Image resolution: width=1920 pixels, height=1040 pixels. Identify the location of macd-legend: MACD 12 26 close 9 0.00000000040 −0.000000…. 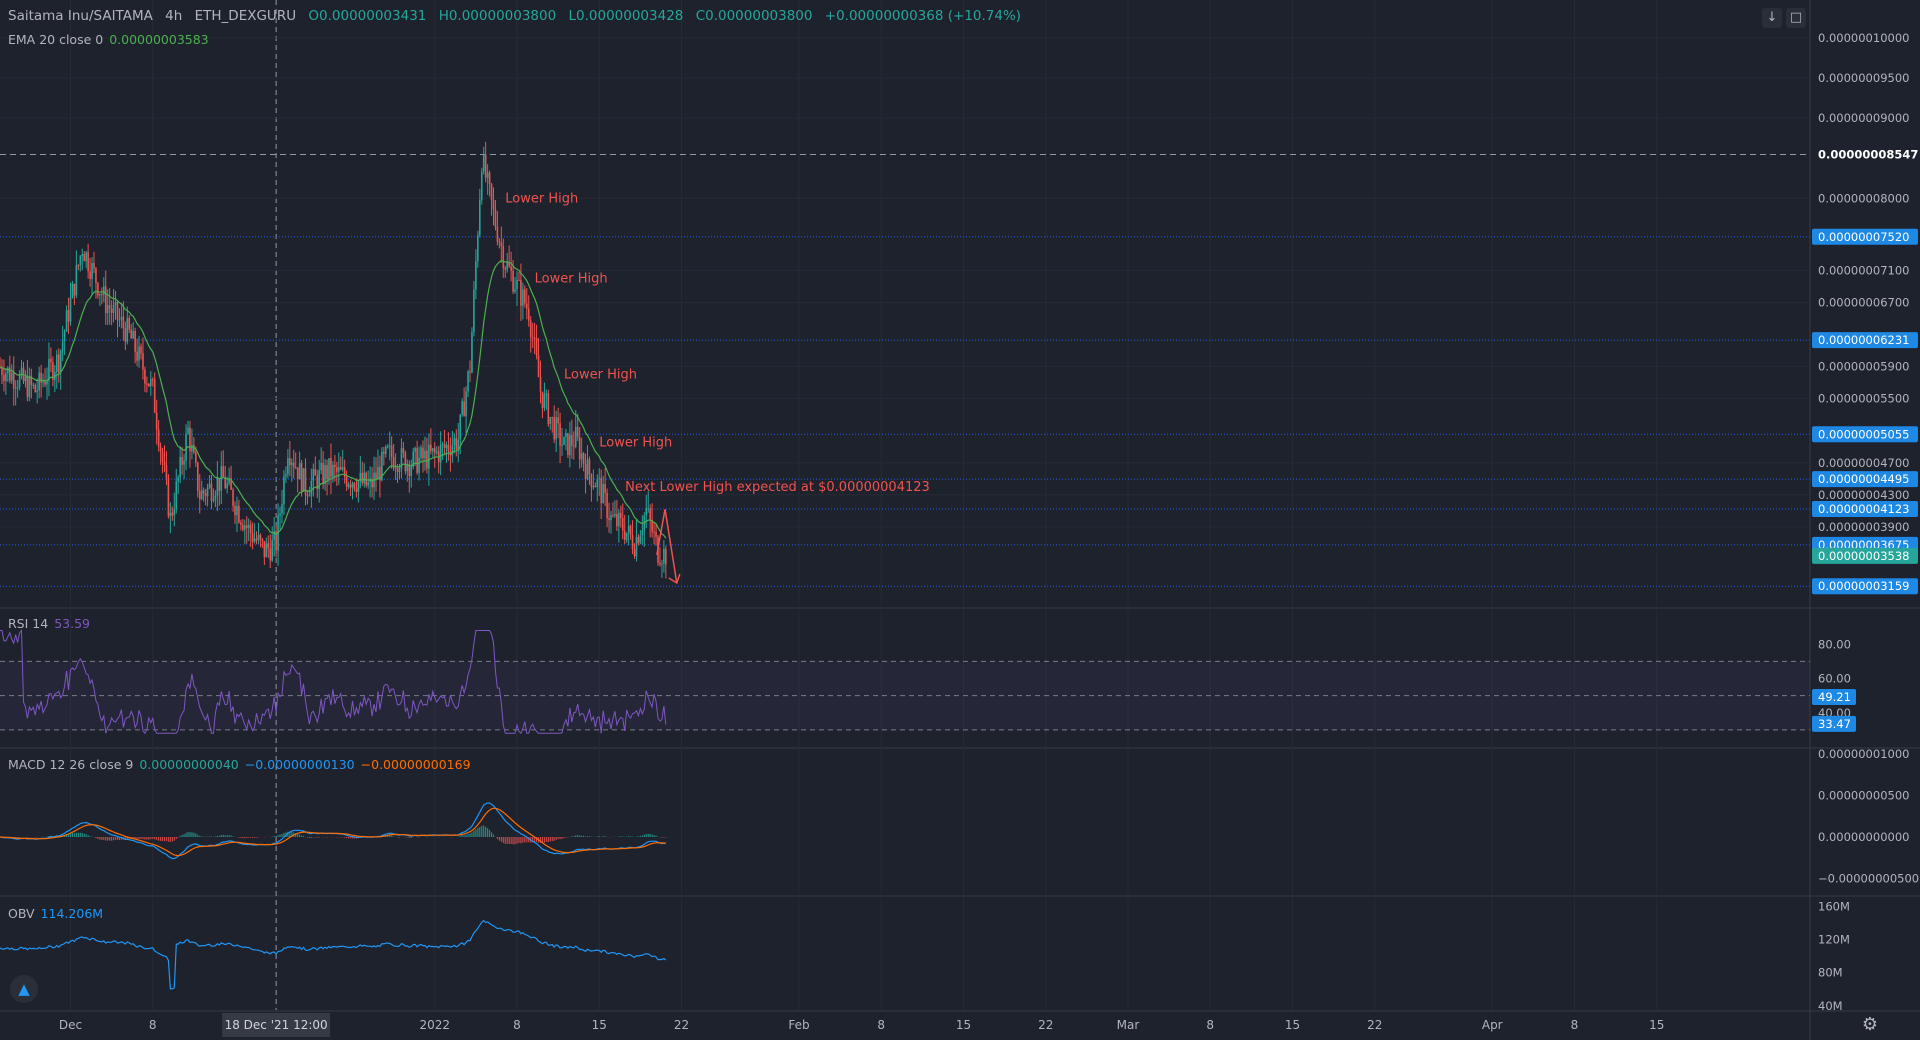
(239, 764).